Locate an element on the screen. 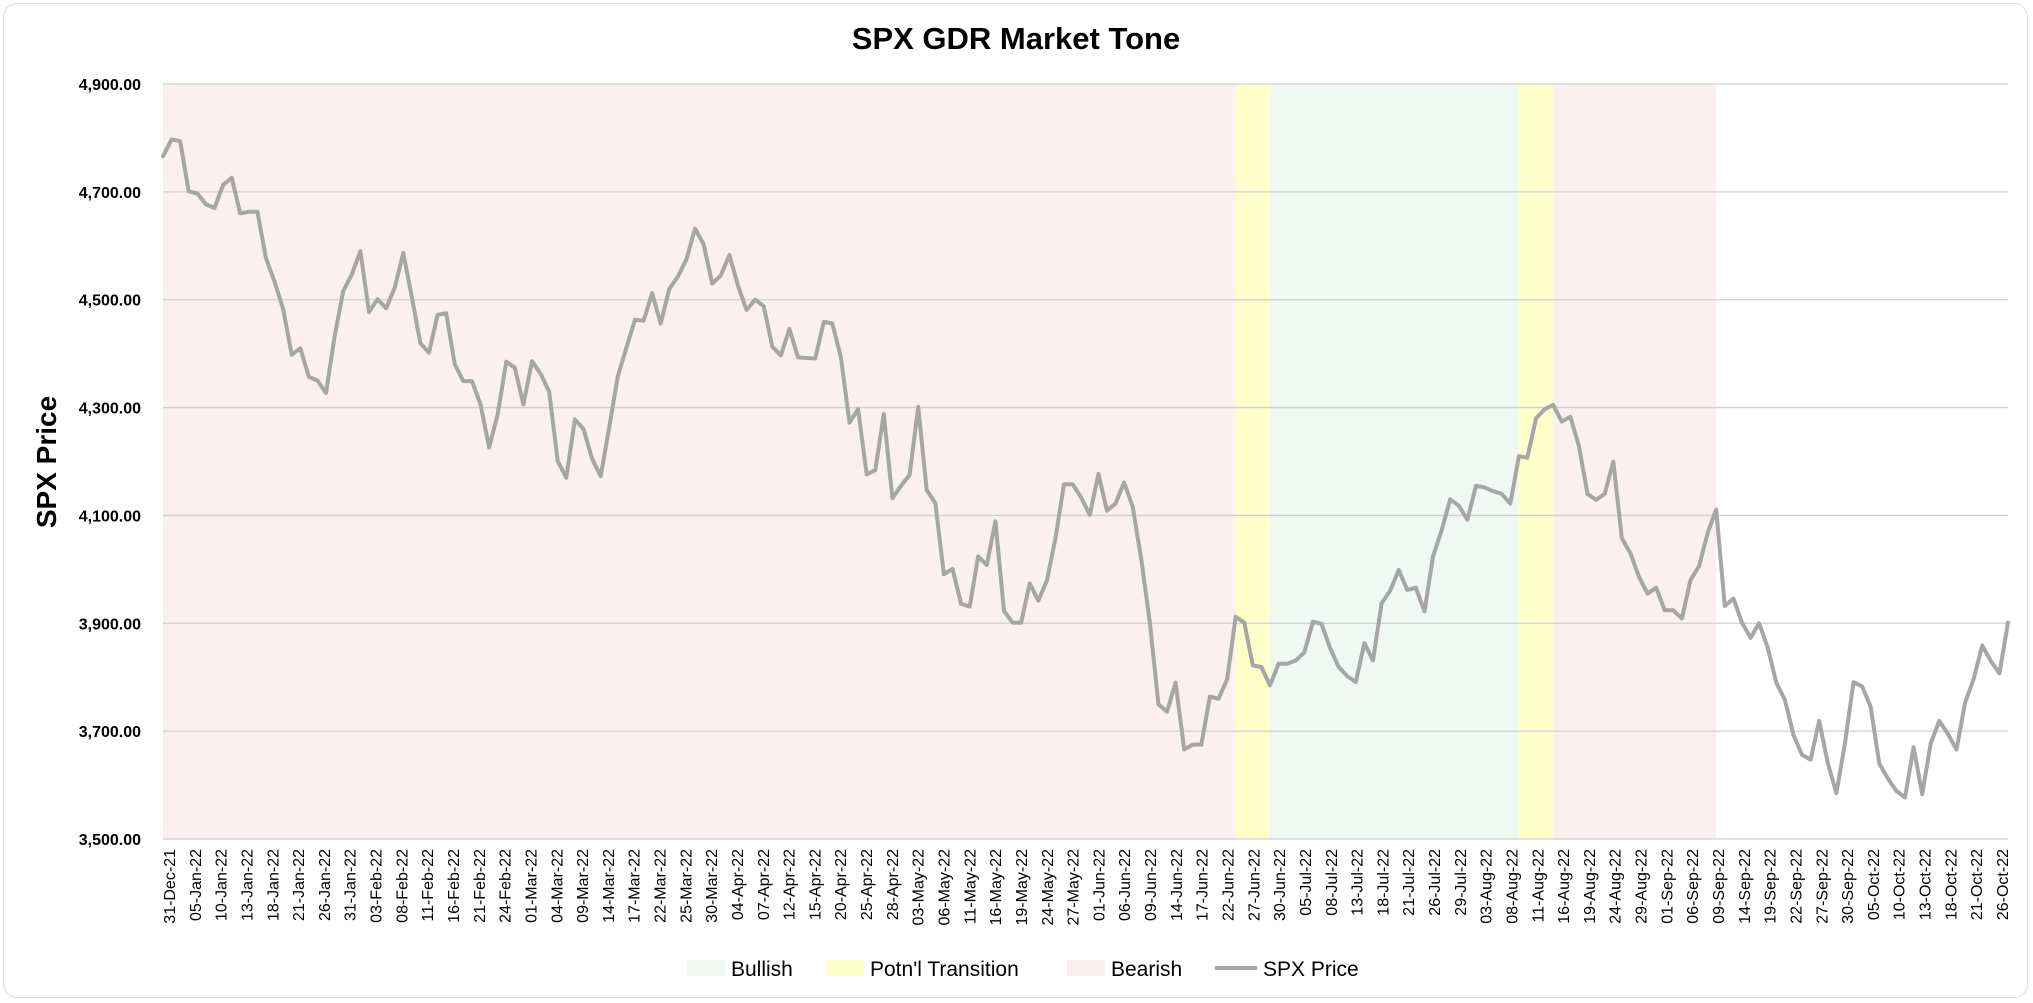  legend-swatch-bullish is located at coordinates (706, 968).